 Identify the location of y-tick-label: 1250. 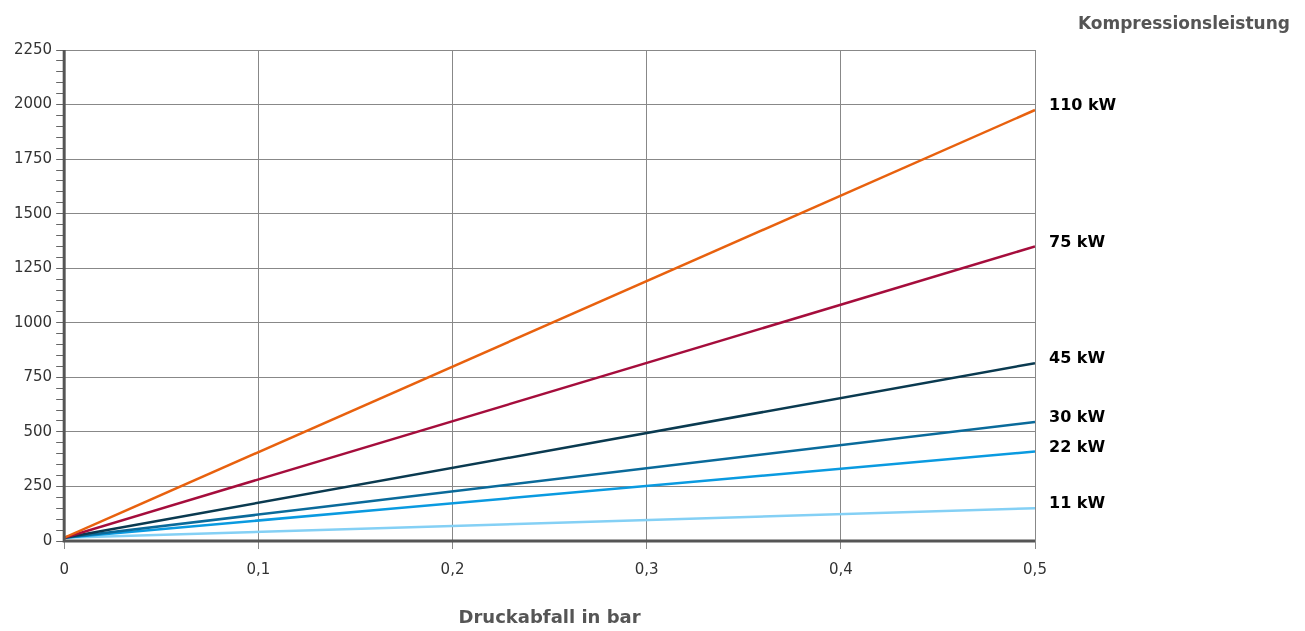
(33, 267).